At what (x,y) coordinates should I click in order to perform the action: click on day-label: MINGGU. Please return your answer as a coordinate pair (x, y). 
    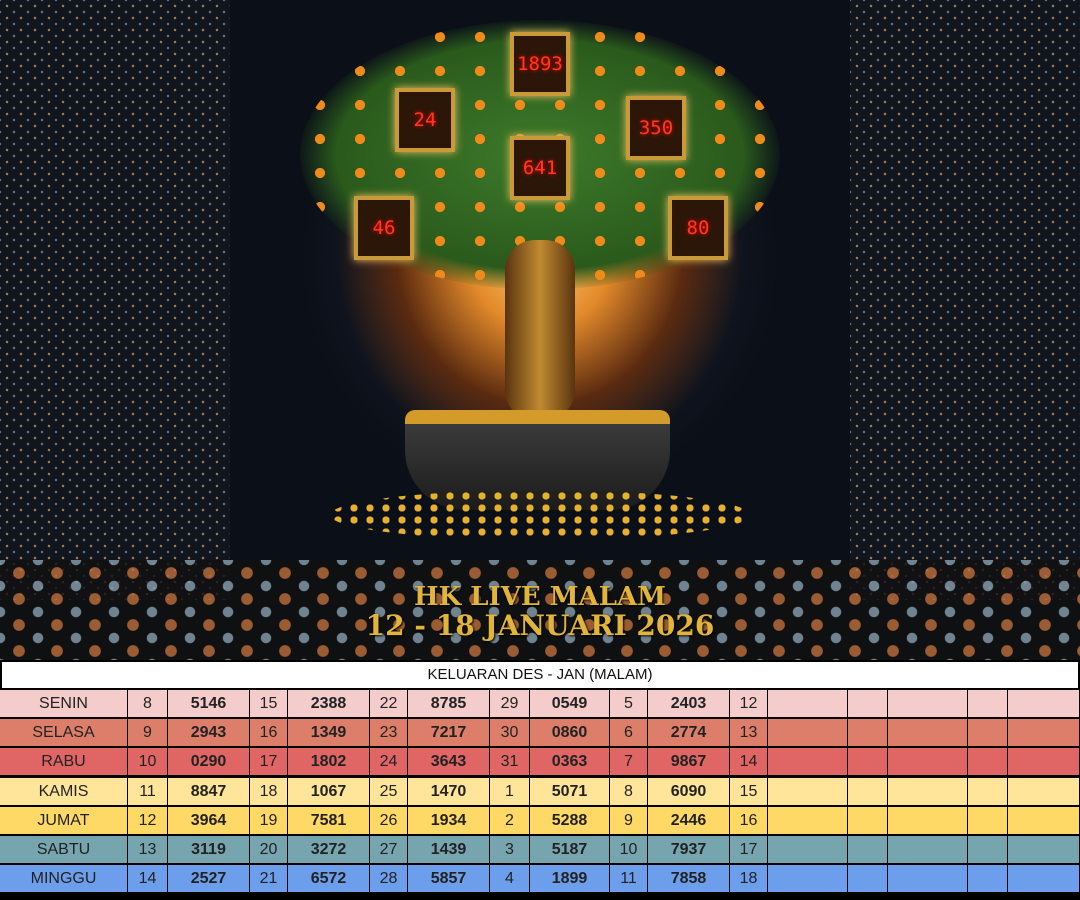
    Looking at the image, I should click on (64, 878).